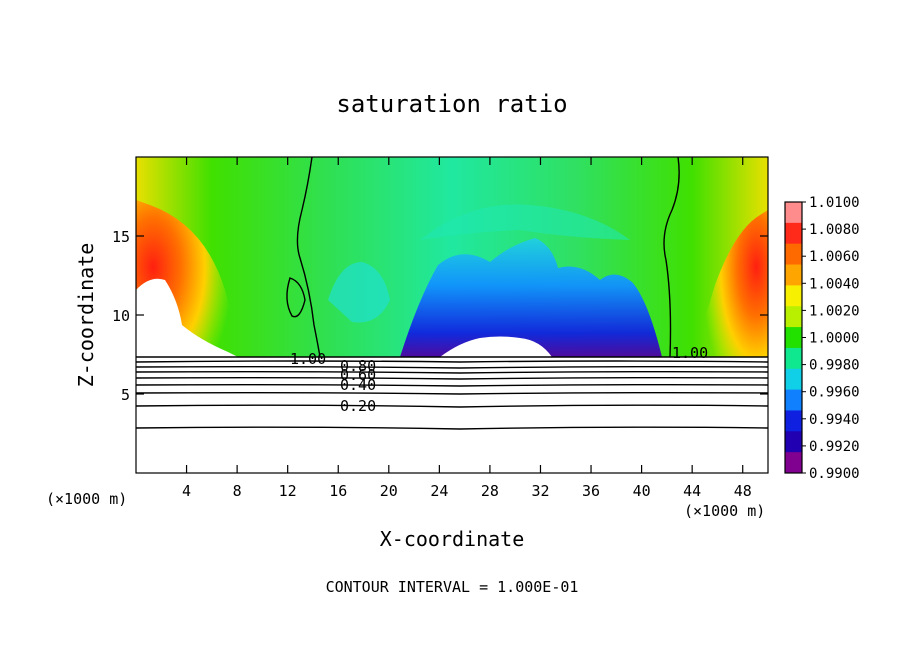  What do you see at coordinates (358, 366) in the screenshot?
I see `contour-label: 0.80` at bounding box center [358, 366].